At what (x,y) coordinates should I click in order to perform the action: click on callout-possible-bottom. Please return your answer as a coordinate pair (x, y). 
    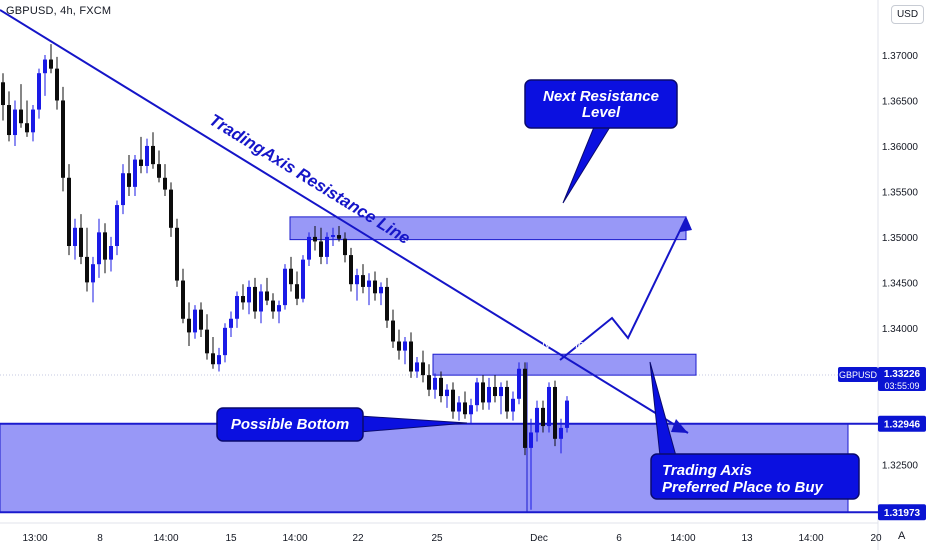
    Looking at the image, I should click on (290, 424).